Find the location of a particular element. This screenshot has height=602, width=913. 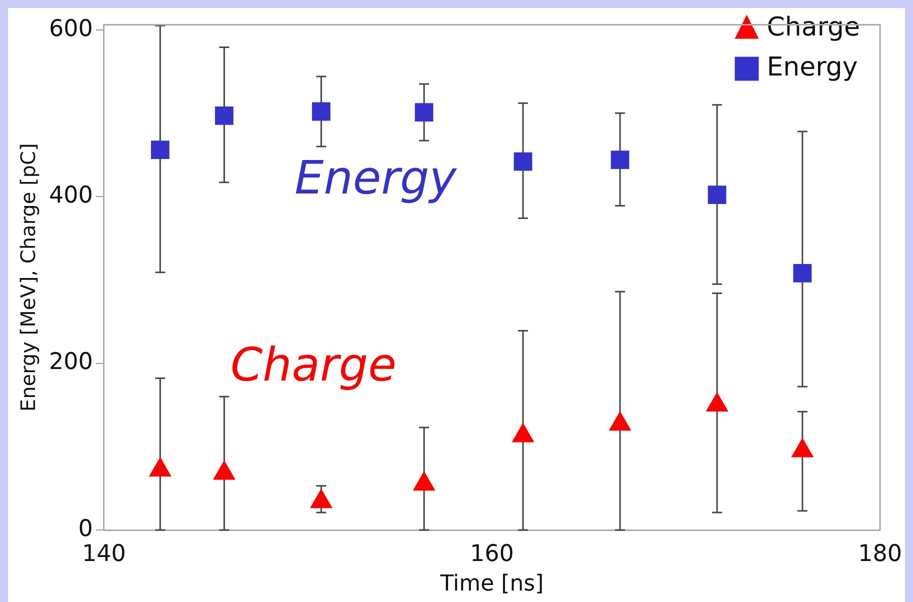

x-axis-title: Time [ns] is located at coordinates (491, 584).